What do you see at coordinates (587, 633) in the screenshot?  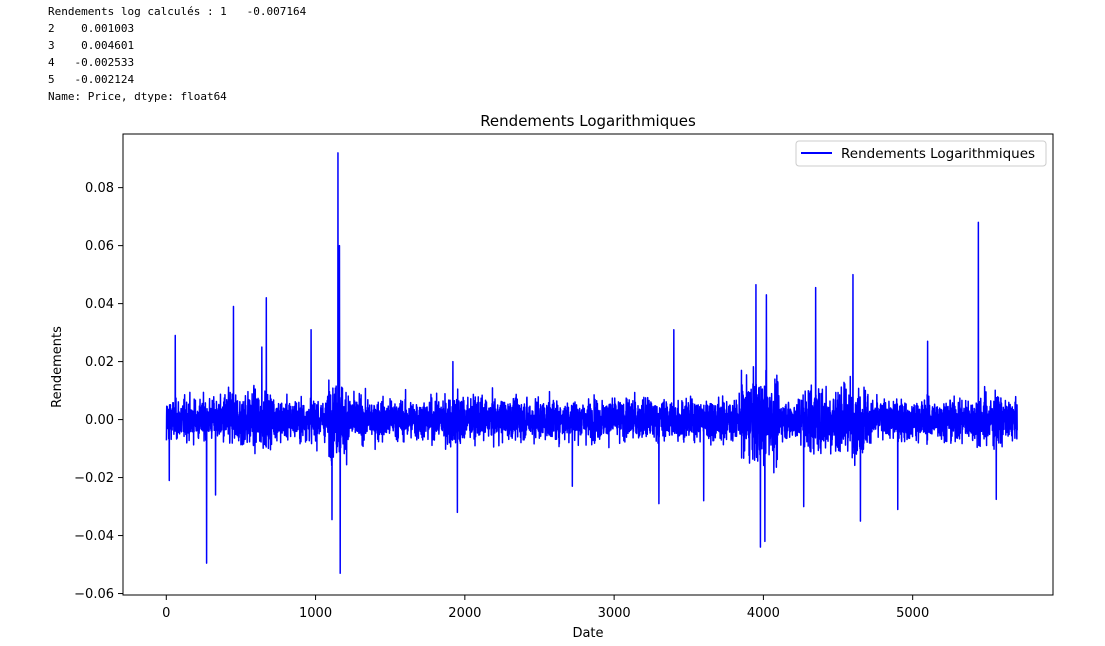 I see `x-axis-label: Date` at bounding box center [587, 633].